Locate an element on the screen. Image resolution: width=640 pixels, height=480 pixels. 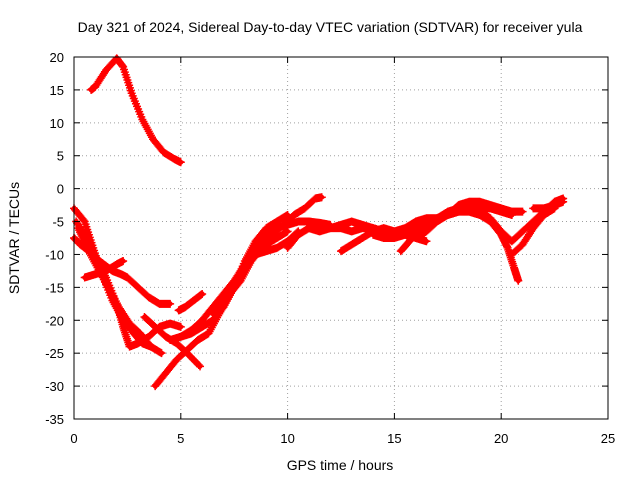
y-tick-label: -25 is located at coordinates (54, 353).